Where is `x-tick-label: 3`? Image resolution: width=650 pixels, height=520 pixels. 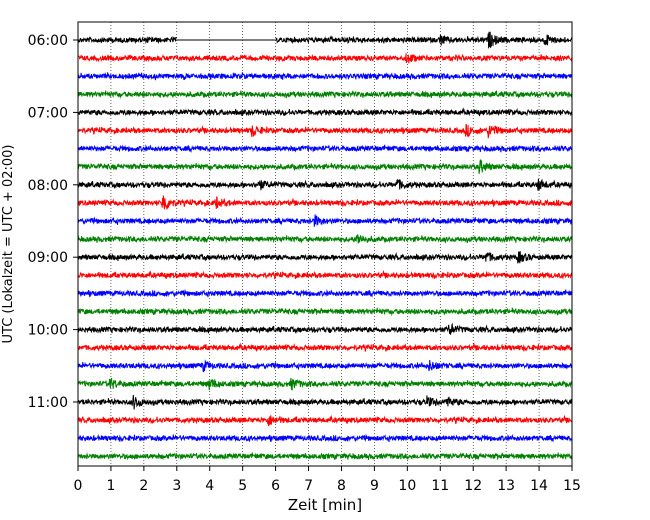 x-tick-label: 3 is located at coordinates (176, 486).